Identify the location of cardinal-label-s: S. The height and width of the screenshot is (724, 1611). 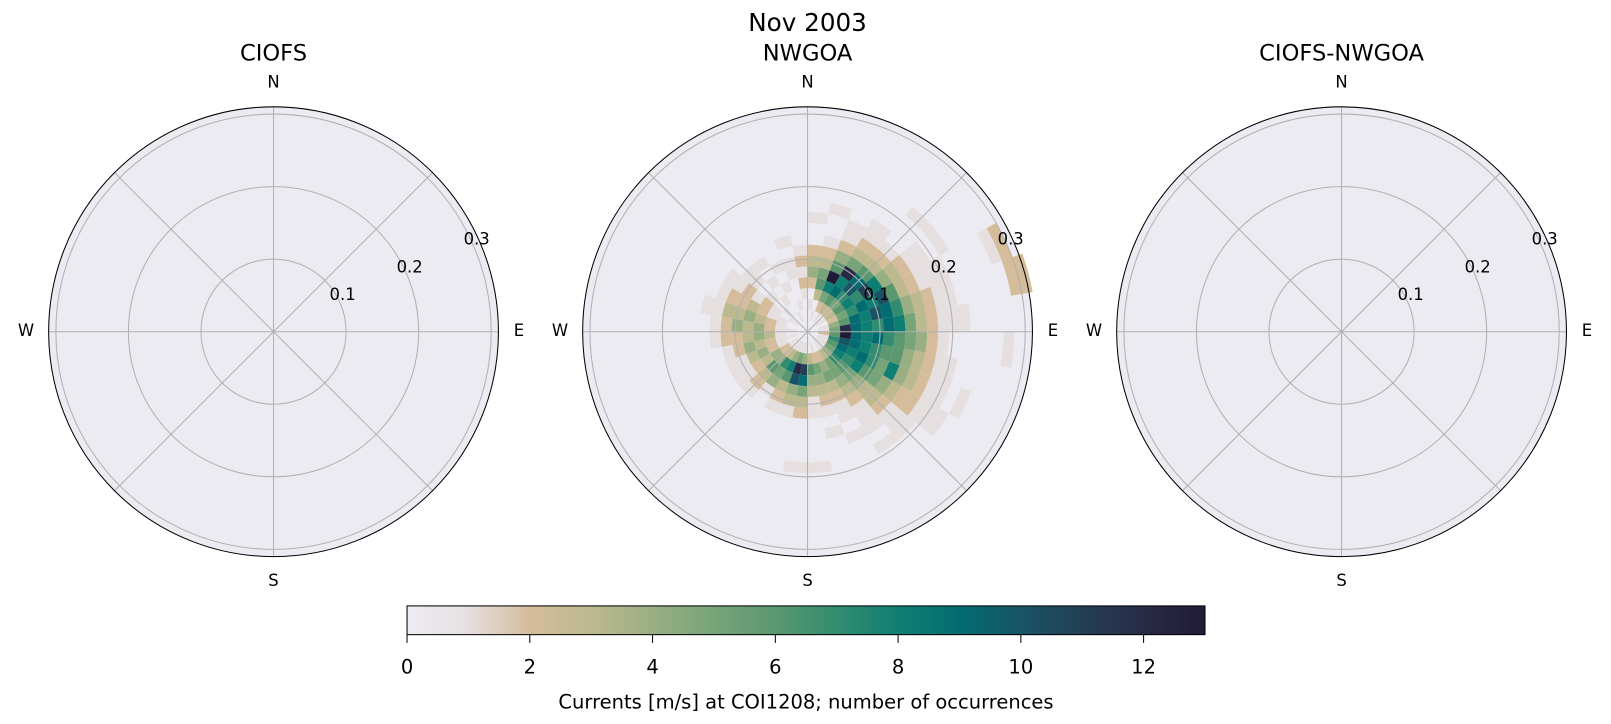
(1341, 580).